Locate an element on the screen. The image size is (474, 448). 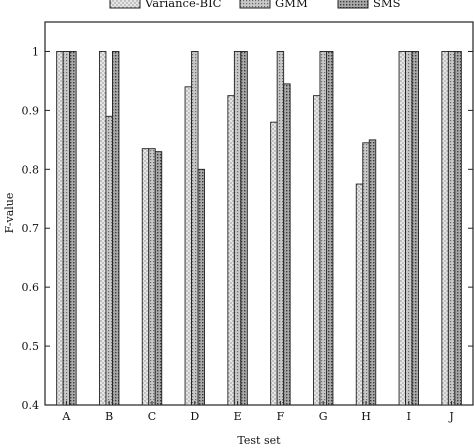
x-tick-label: C is located at coordinates (152, 416).